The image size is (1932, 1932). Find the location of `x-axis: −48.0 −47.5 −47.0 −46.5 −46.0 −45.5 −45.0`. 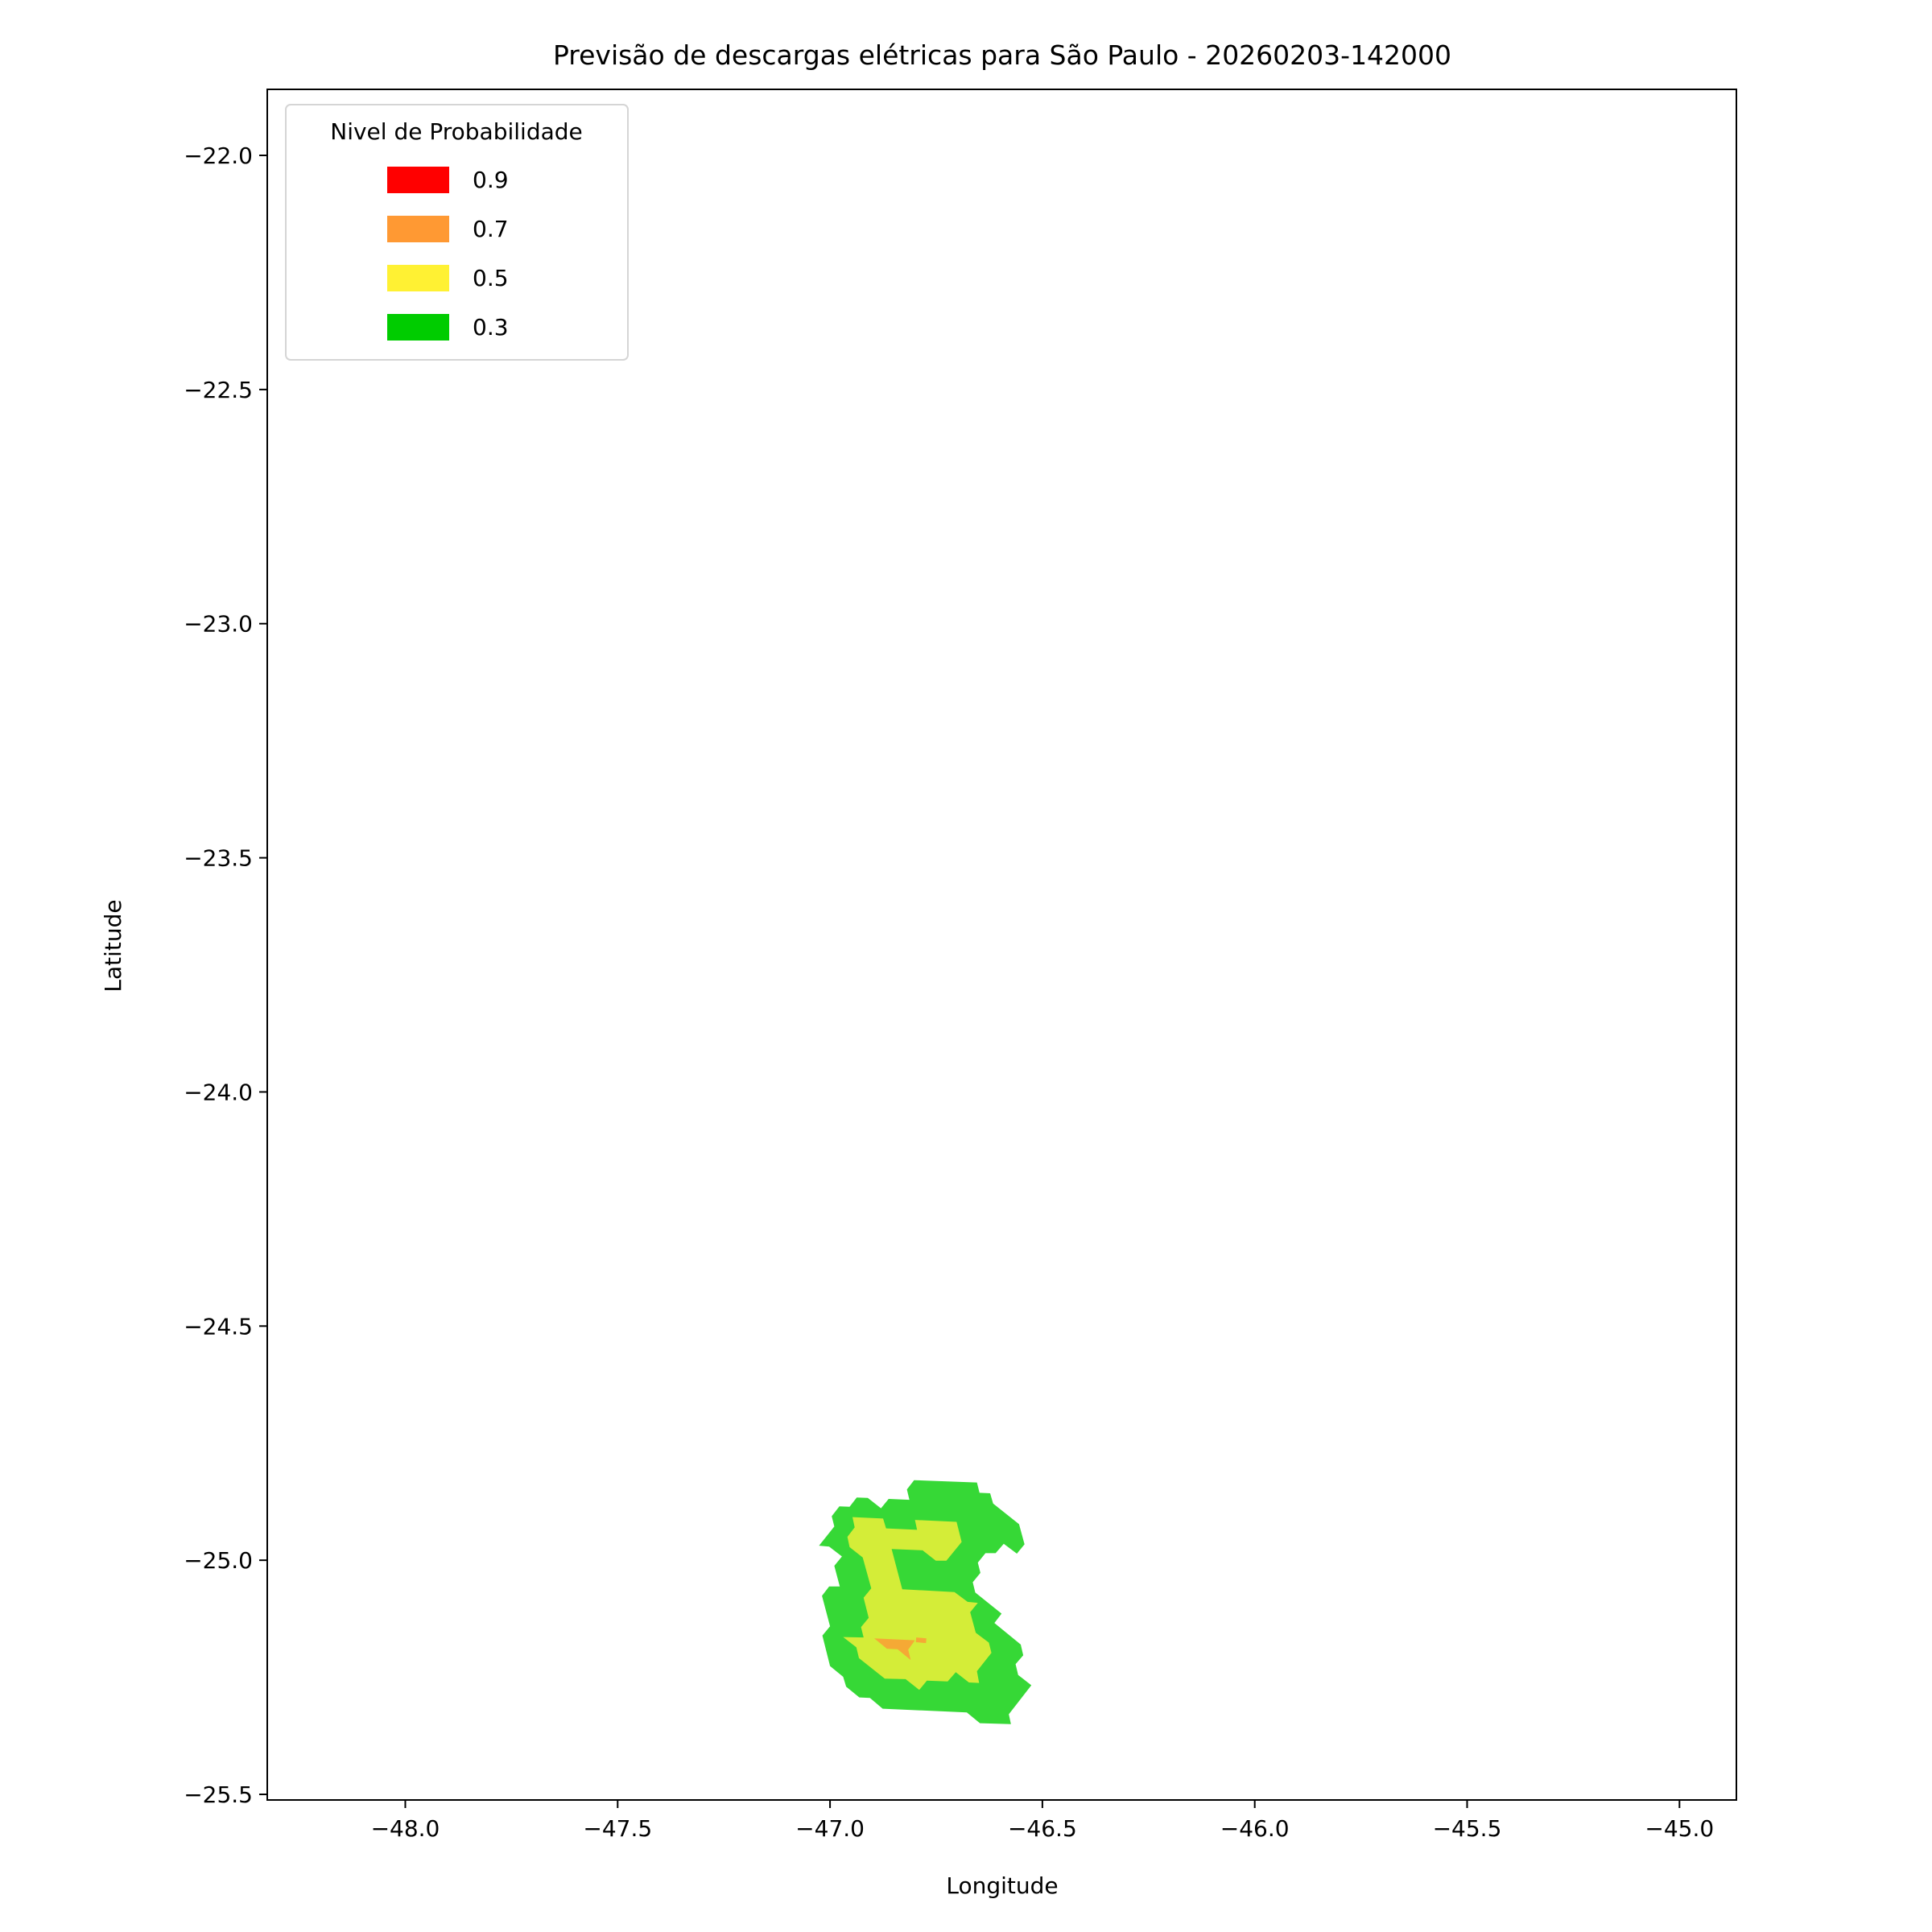

x-axis: −48.0 −47.5 −47.0 −46.5 −46.0 −45.5 −45.0 is located at coordinates (1042, 1821).